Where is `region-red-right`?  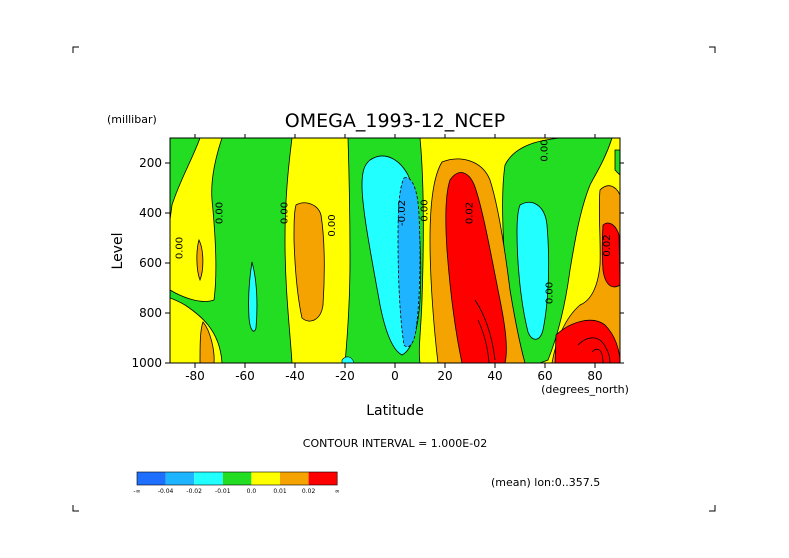
region-red-right is located at coordinates (610, 255).